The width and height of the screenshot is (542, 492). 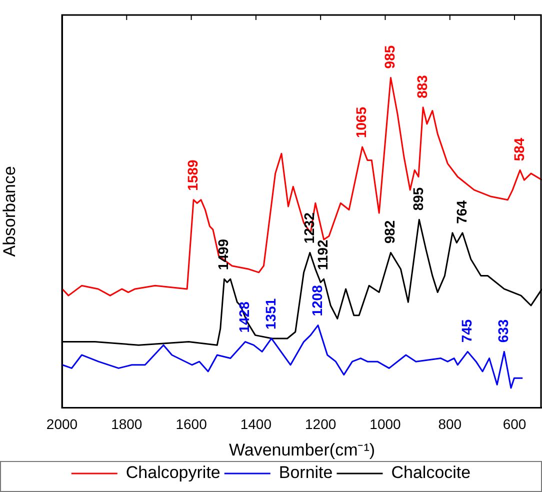 What do you see at coordinates (126, 424) in the screenshot?
I see `x-tick-label: 1800` at bounding box center [126, 424].